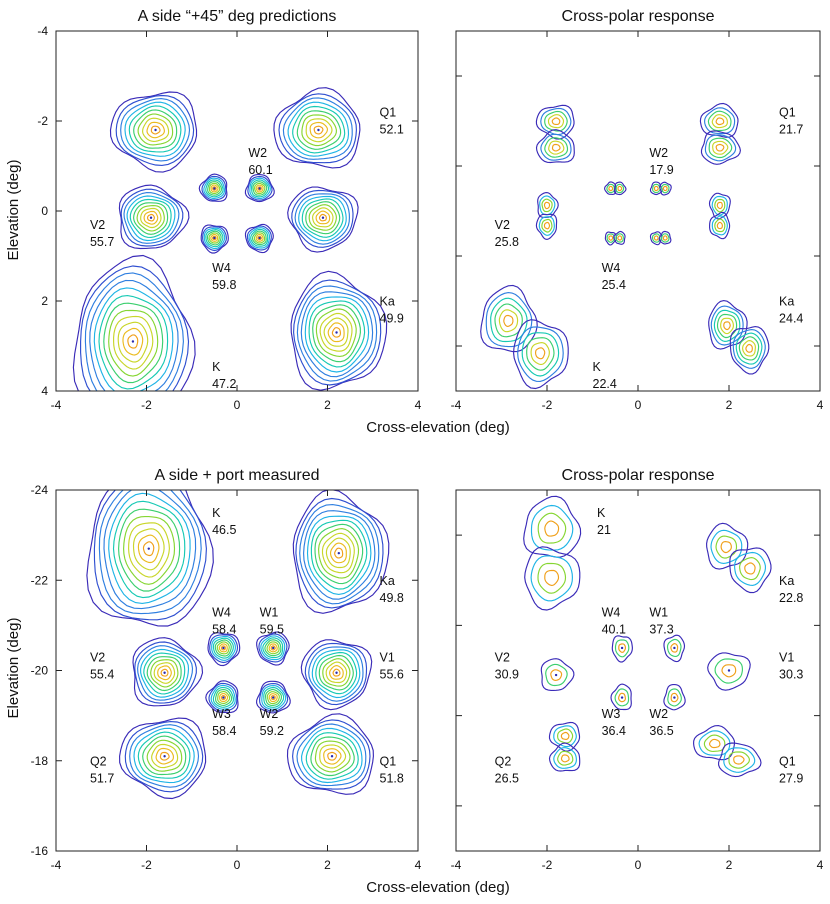 This screenshot has height=904, width=830. I want to click on y-tick-label: 4, so click(44, 391).